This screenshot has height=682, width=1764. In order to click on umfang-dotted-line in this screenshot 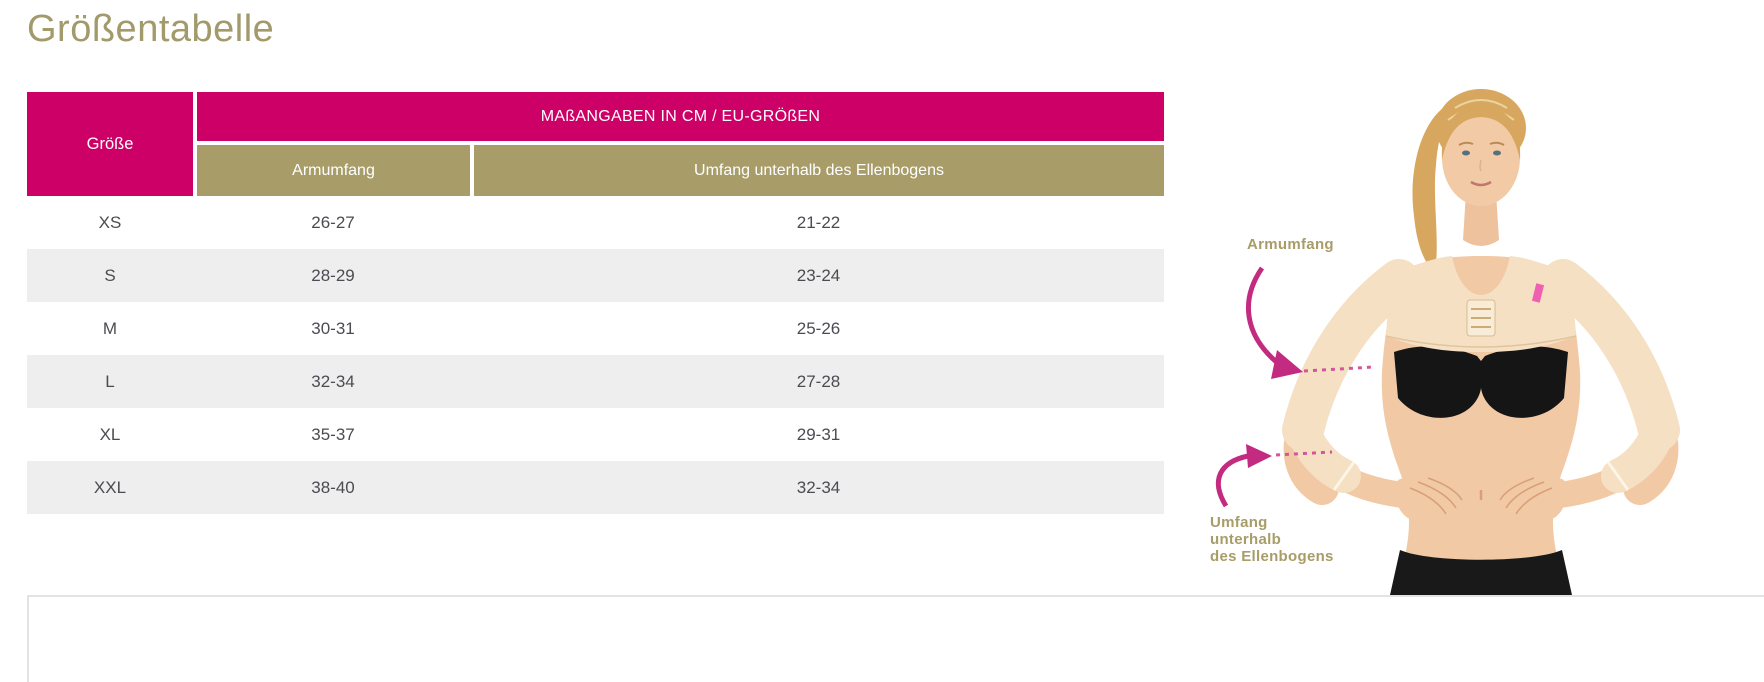, I will do `click(1304, 453)`.